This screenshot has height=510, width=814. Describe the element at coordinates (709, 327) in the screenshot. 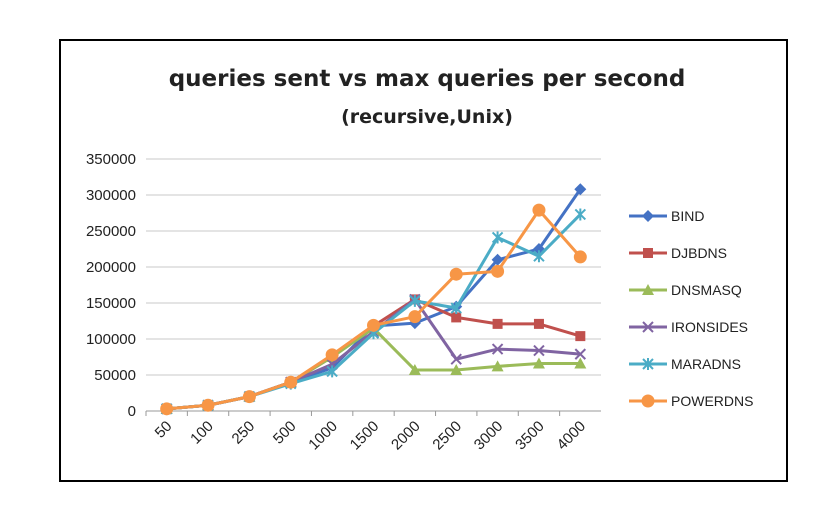

I see `legend-label: IRONSIDES` at that location.